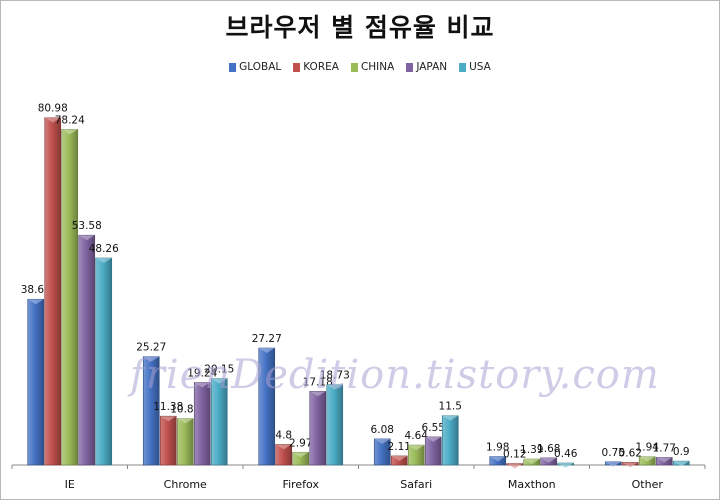 The height and width of the screenshot is (500, 720). I want to click on x-tick-label-chrome: Chrome, so click(185, 484).